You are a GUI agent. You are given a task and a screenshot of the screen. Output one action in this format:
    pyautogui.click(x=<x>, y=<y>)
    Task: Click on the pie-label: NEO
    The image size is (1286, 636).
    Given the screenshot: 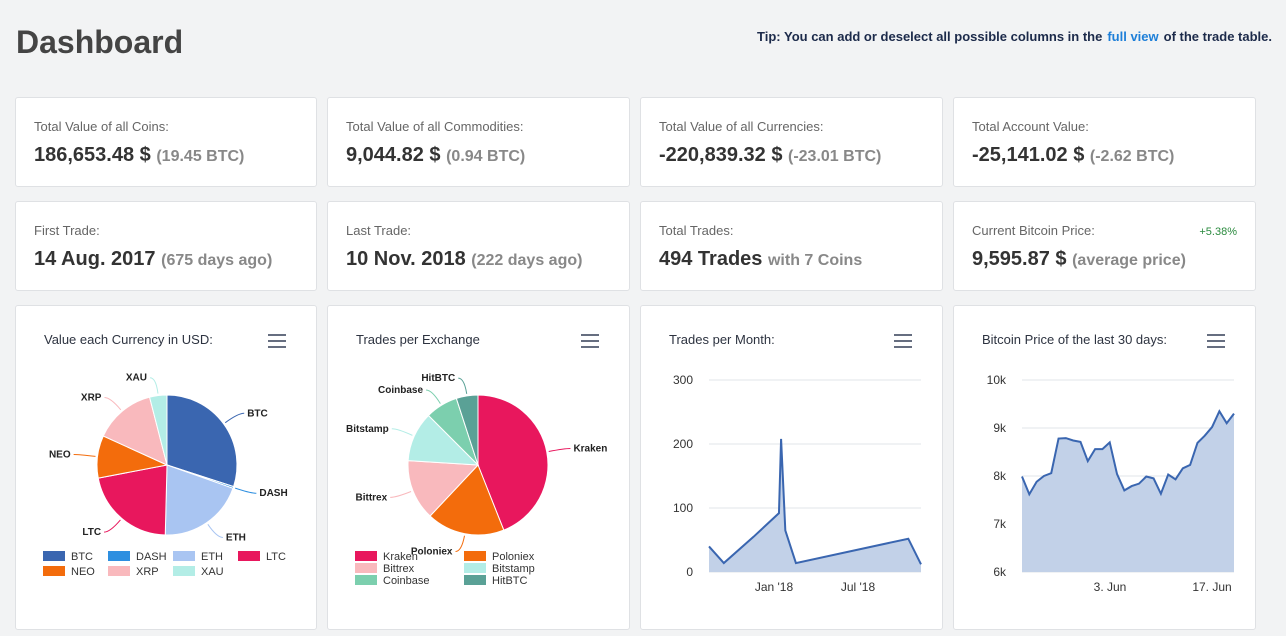 What is the action you would take?
    pyautogui.click(x=60, y=455)
    